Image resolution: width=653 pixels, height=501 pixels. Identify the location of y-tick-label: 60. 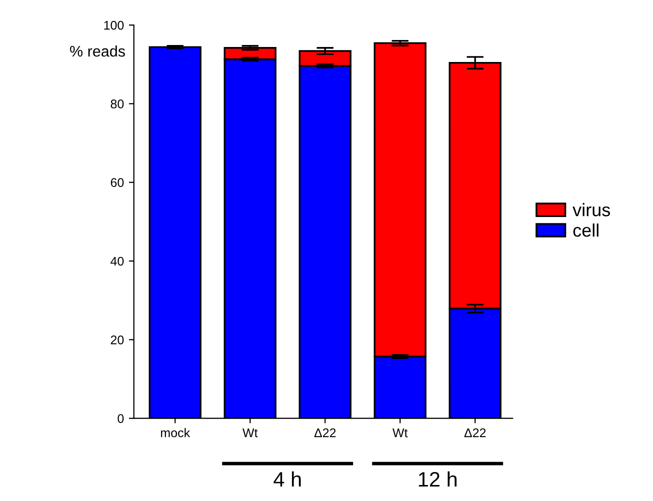
(117, 183).